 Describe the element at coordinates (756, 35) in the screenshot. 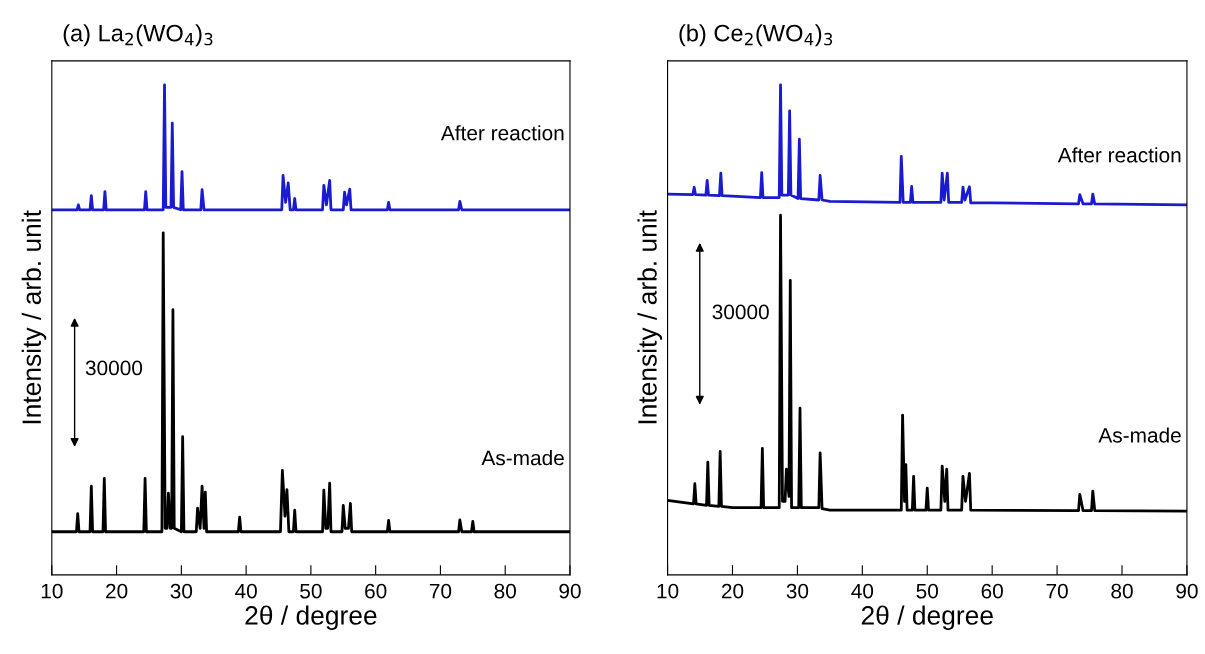

I see `chart-title: (b) Ce$_{2}$(WO$_{4}$)$_{3}$` at that location.